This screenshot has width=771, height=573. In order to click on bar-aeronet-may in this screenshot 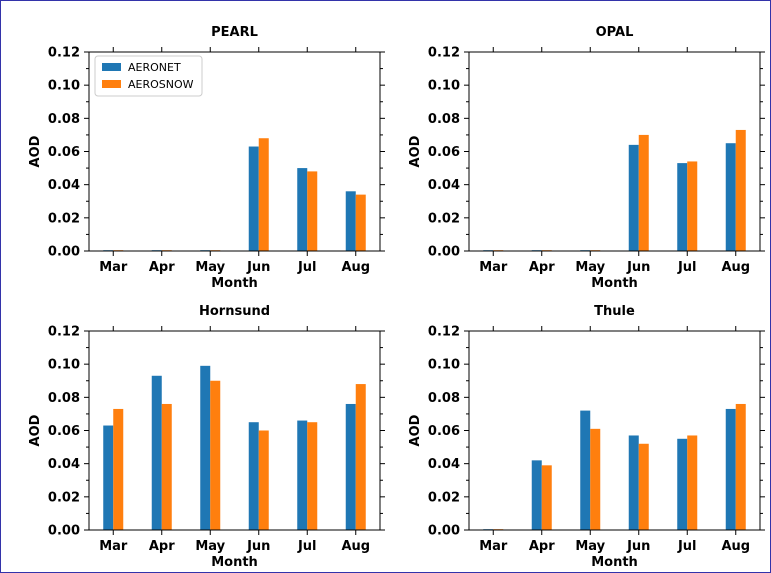, I will do `click(205, 447)`.